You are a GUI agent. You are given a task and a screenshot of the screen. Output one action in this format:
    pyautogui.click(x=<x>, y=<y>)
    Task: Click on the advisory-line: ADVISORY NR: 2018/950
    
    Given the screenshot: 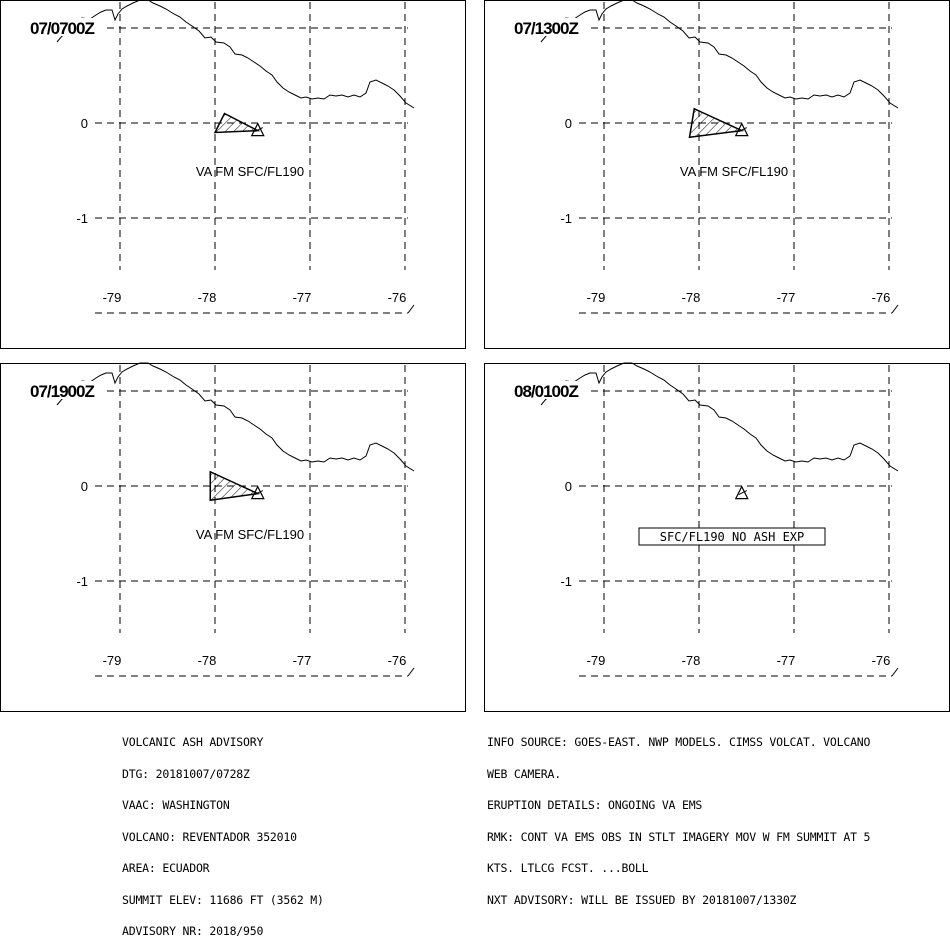 What is the action you would take?
    pyautogui.click(x=193, y=931)
    